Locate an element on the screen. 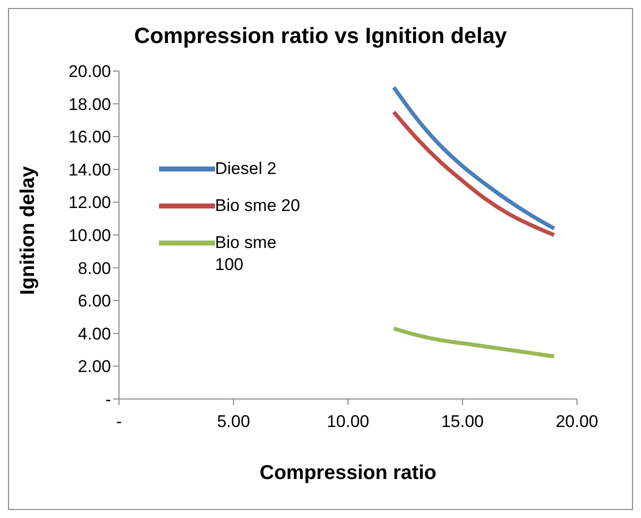  y-tick-label: 14.00 is located at coordinates (89, 170).